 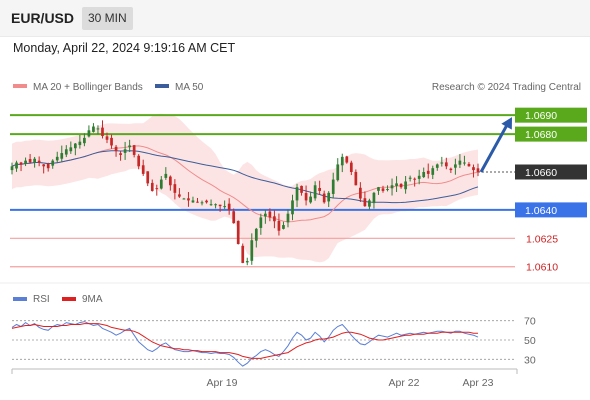 What do you see at coordinates (551, 210) in the screenshot?
I see `support-tag-bg` at bounding box center [551, 210].